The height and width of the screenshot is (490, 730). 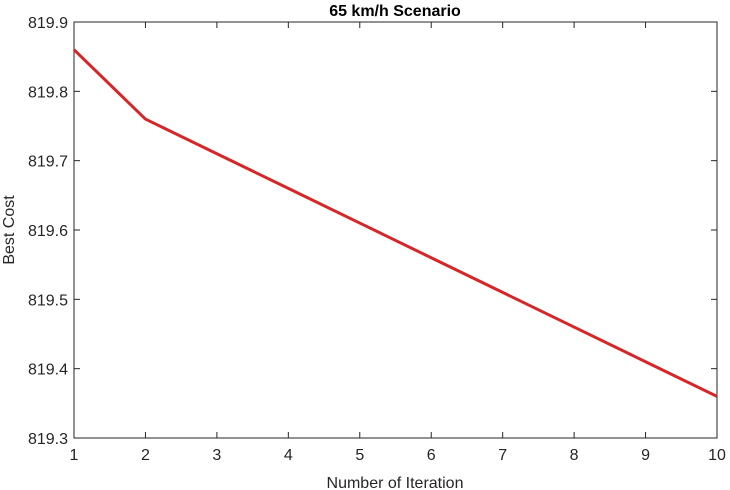 What do you see at coordinates (359, 455) in the screenshot?
I see `x-tick-label: 5` at bounding box center [359, 455].